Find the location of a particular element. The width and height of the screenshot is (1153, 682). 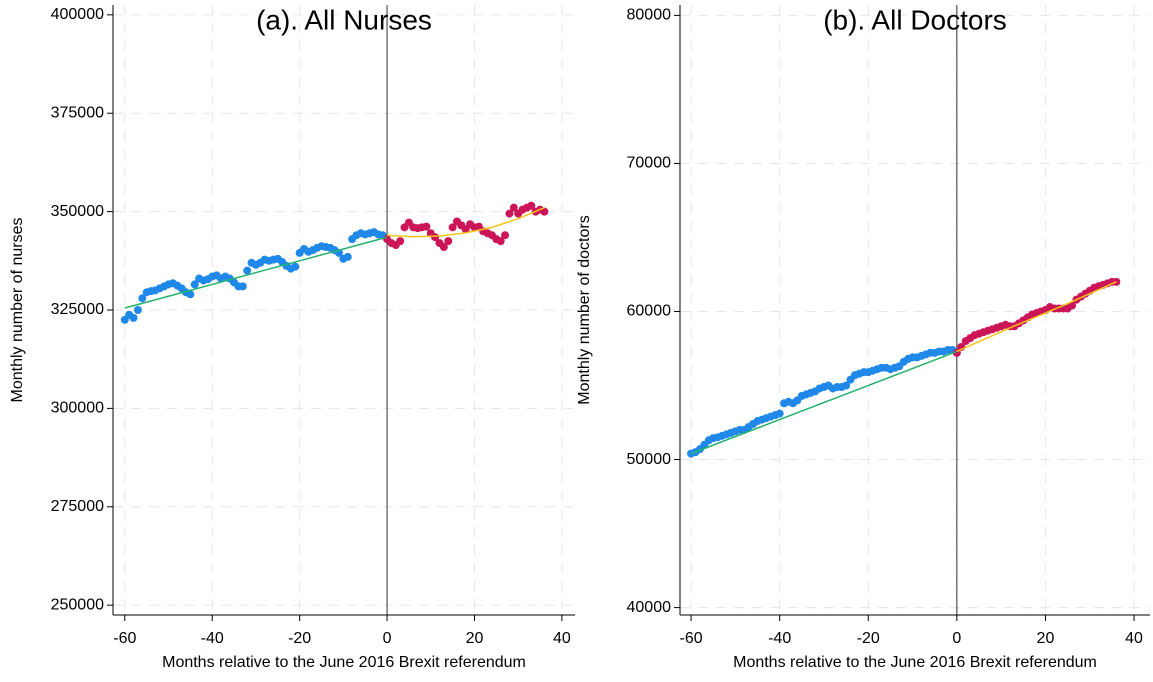

y-tick-label: 375000 is located at coordinates (77, 112).